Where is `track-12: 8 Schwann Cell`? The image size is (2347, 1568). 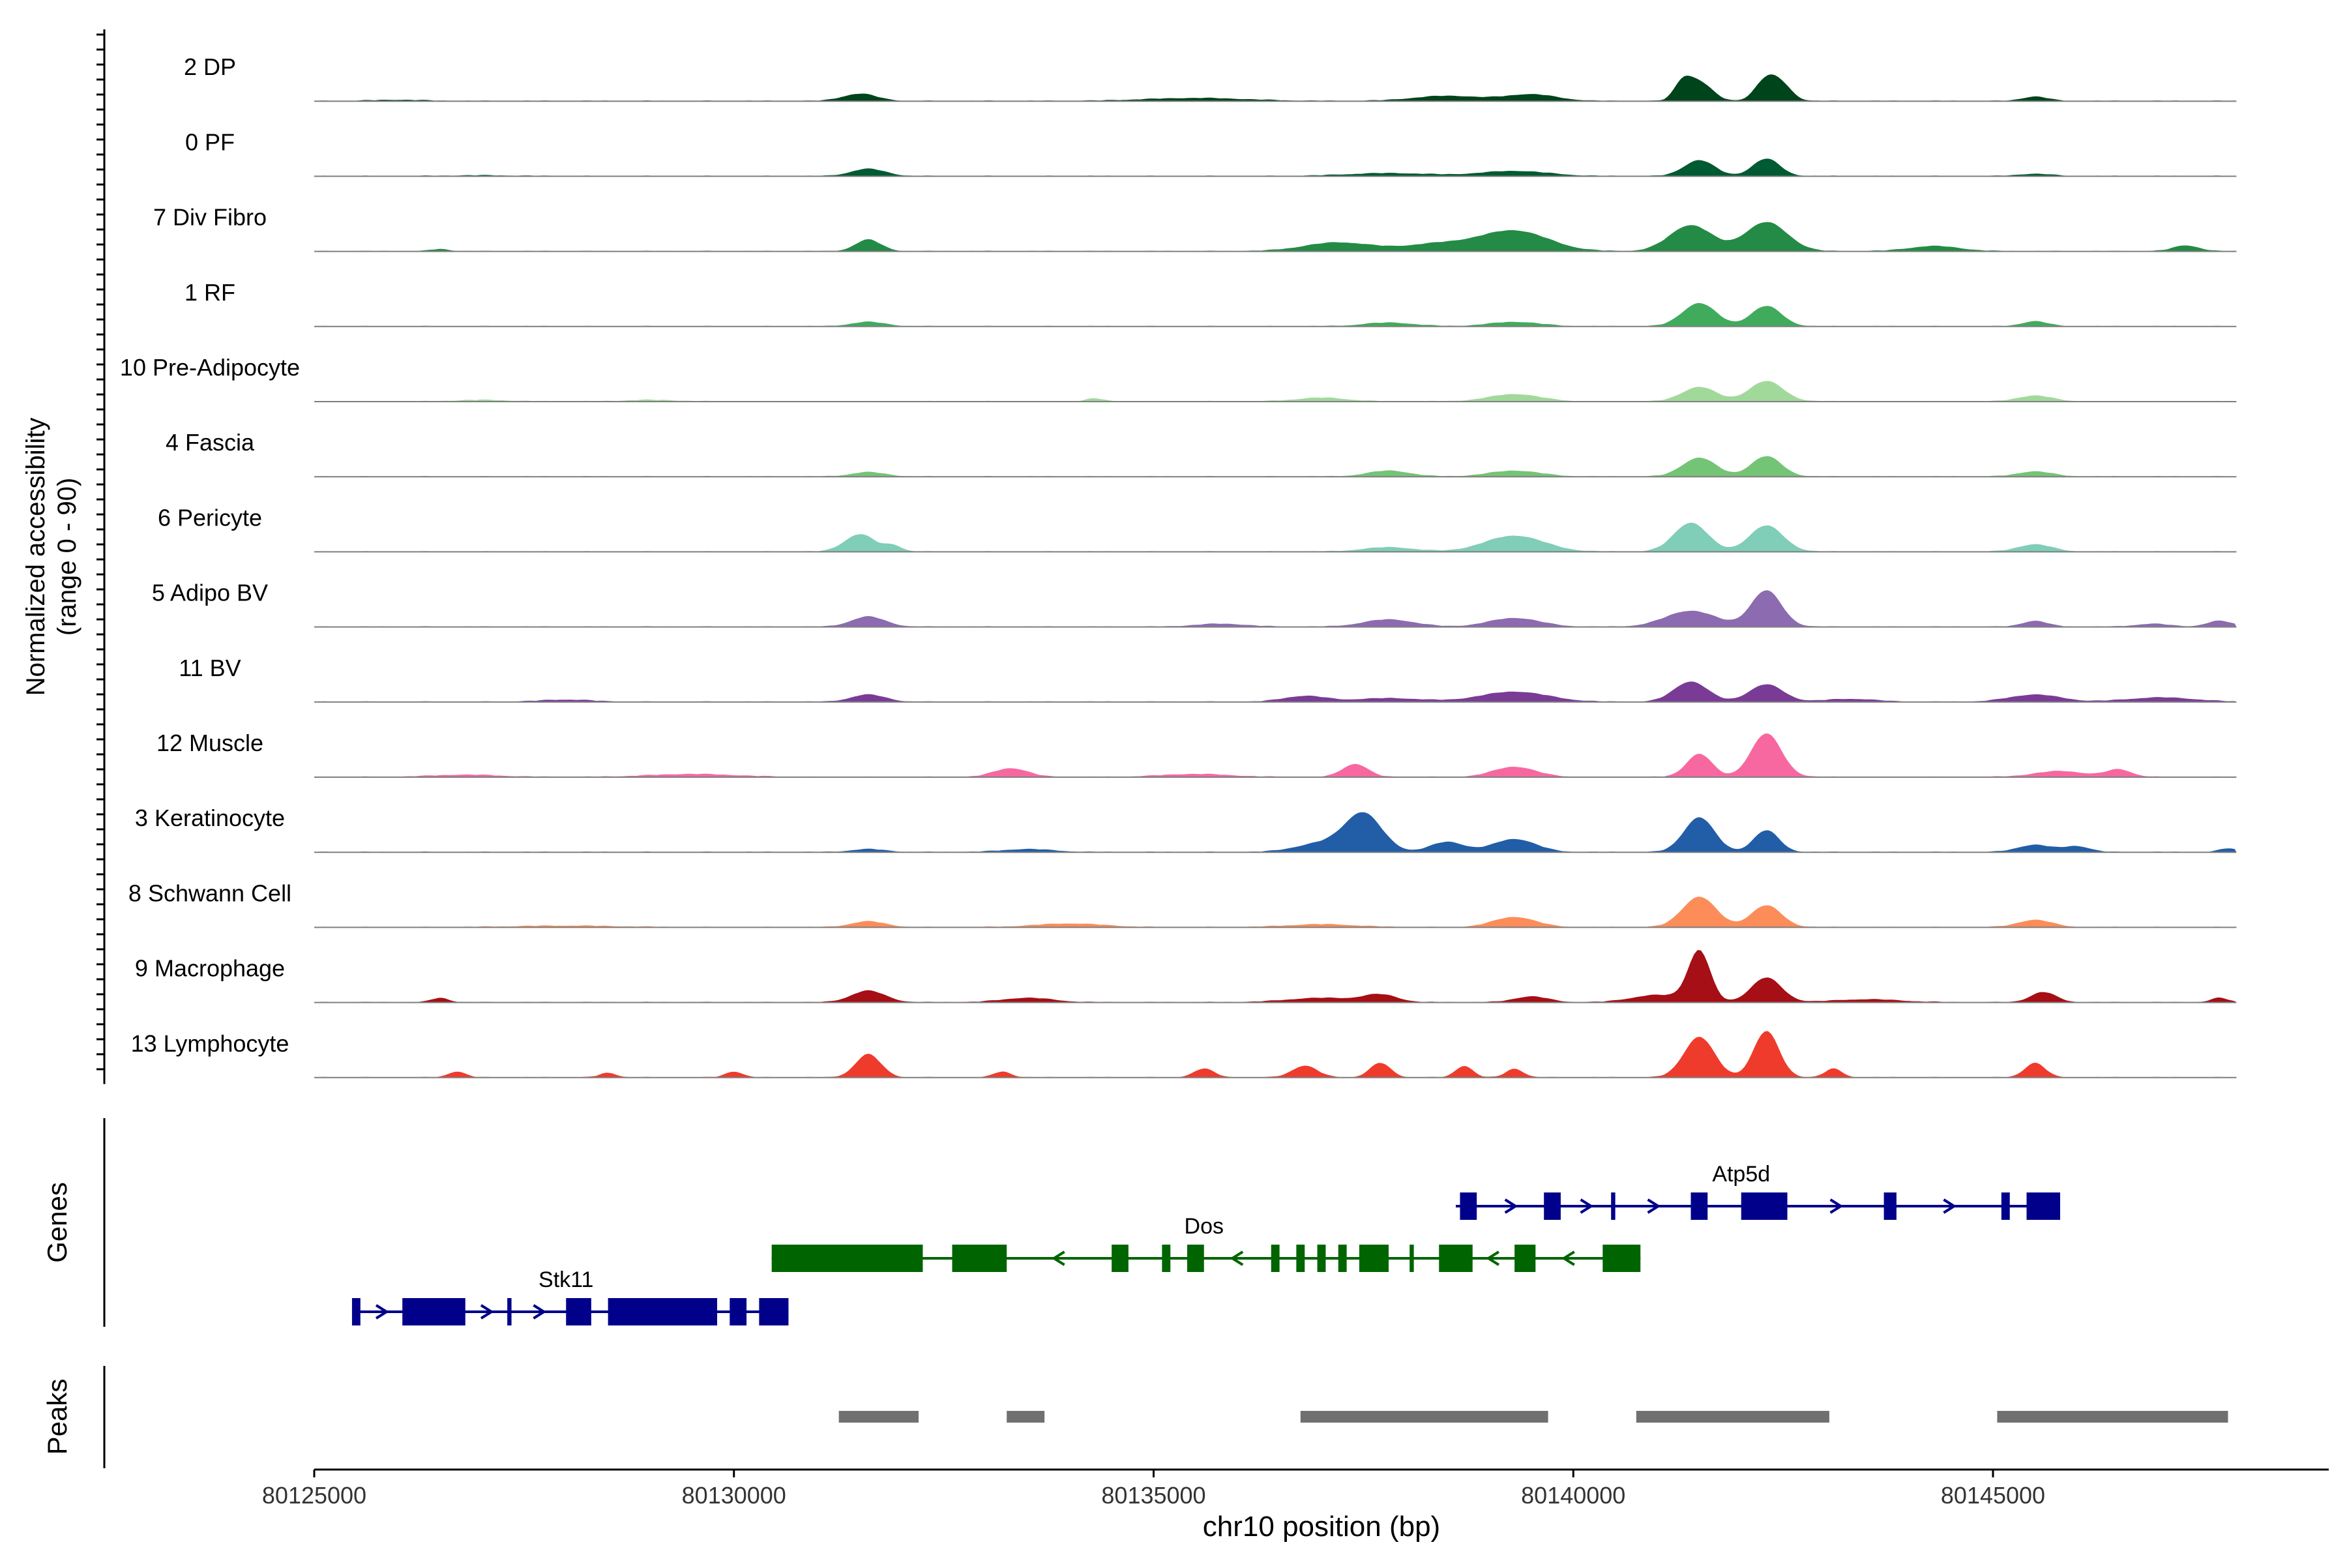 track-12: 8 Schwann Cell is located at coordinates (1182, 904).